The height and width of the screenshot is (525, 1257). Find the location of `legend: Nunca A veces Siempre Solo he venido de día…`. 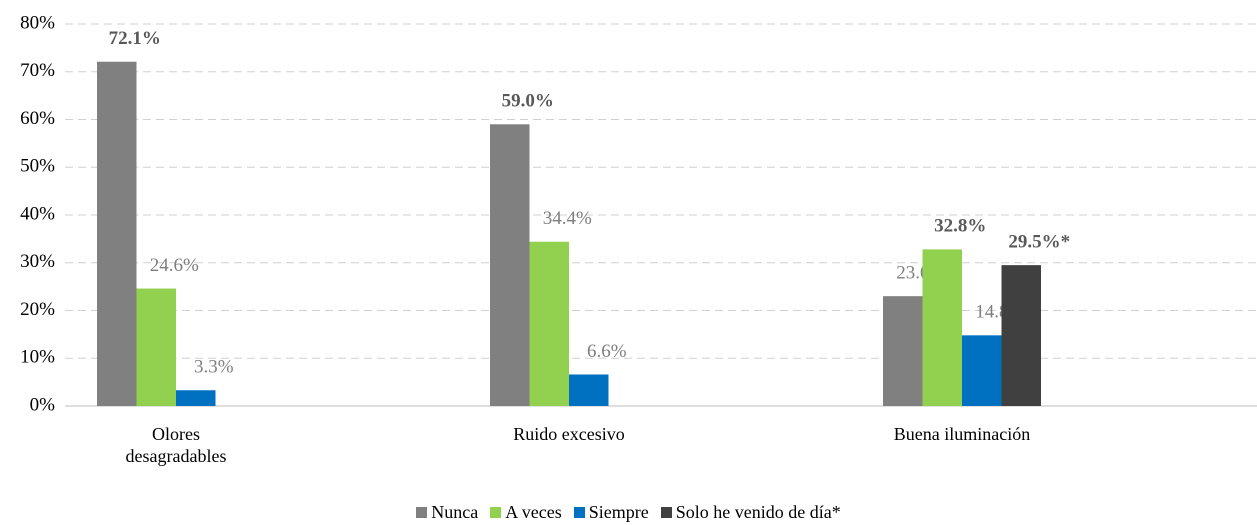

legend: Nunca A veces Siempre Solo he venido de día… is located at coordinates (628, 512).